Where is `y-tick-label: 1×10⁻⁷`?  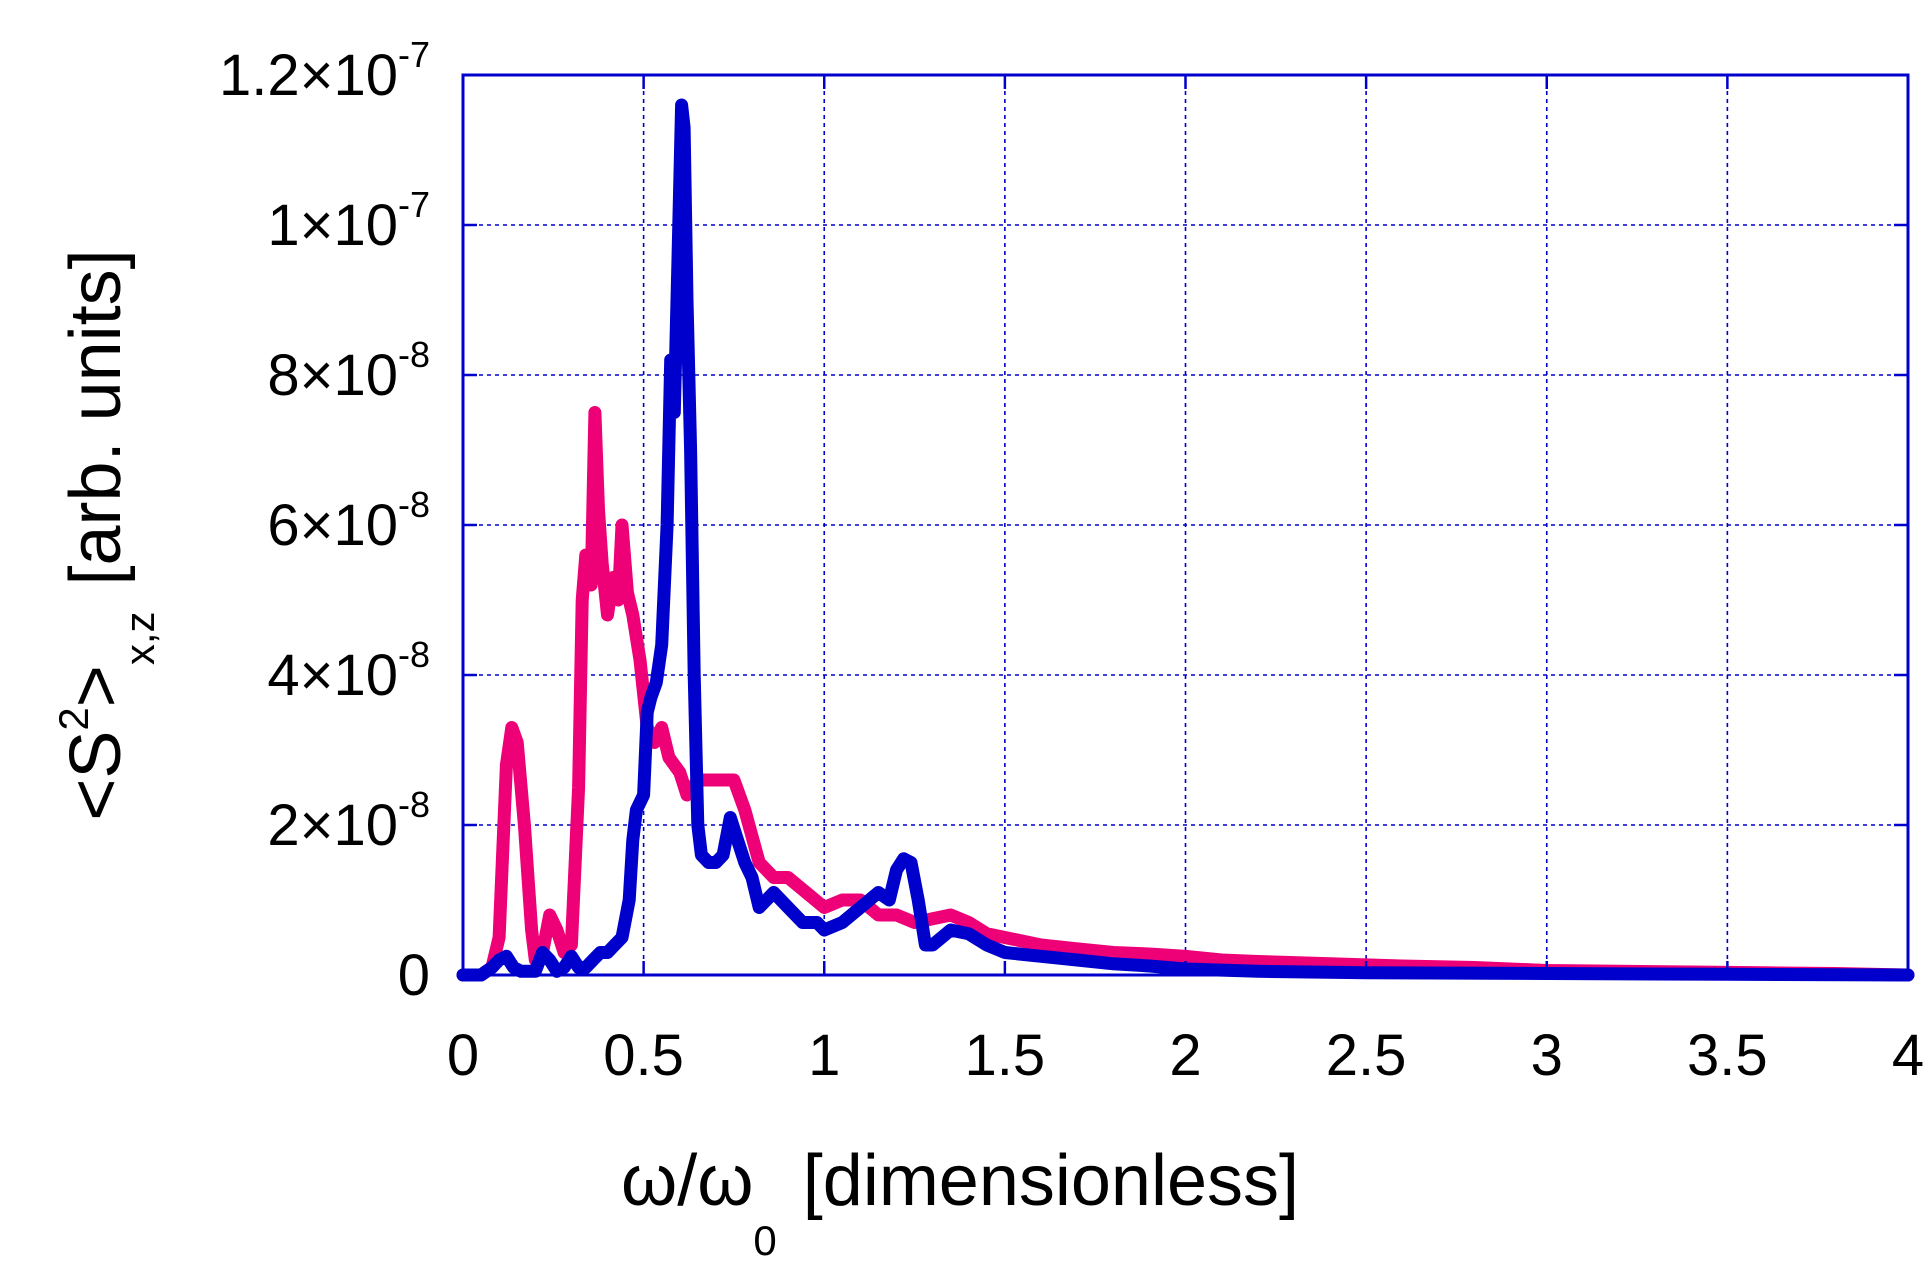 y-tick-label: 1×10⁻⁷ is located at coordinates (348, 221).